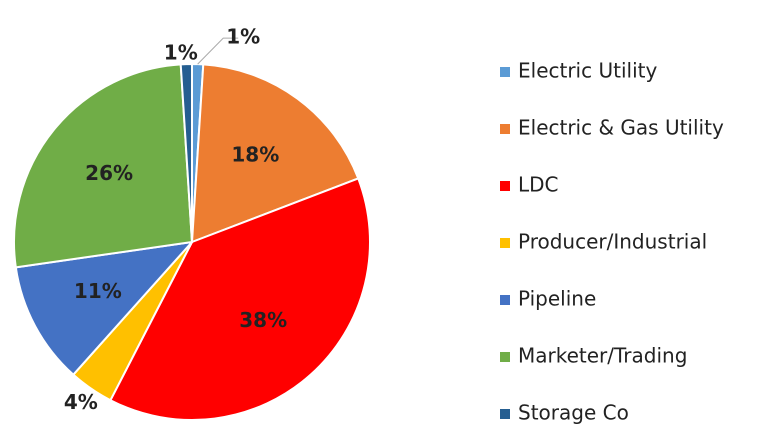 The height and width of the screenshot is (429, 766). I want to click on legend-label: Electric Utility, so click(587, 71).